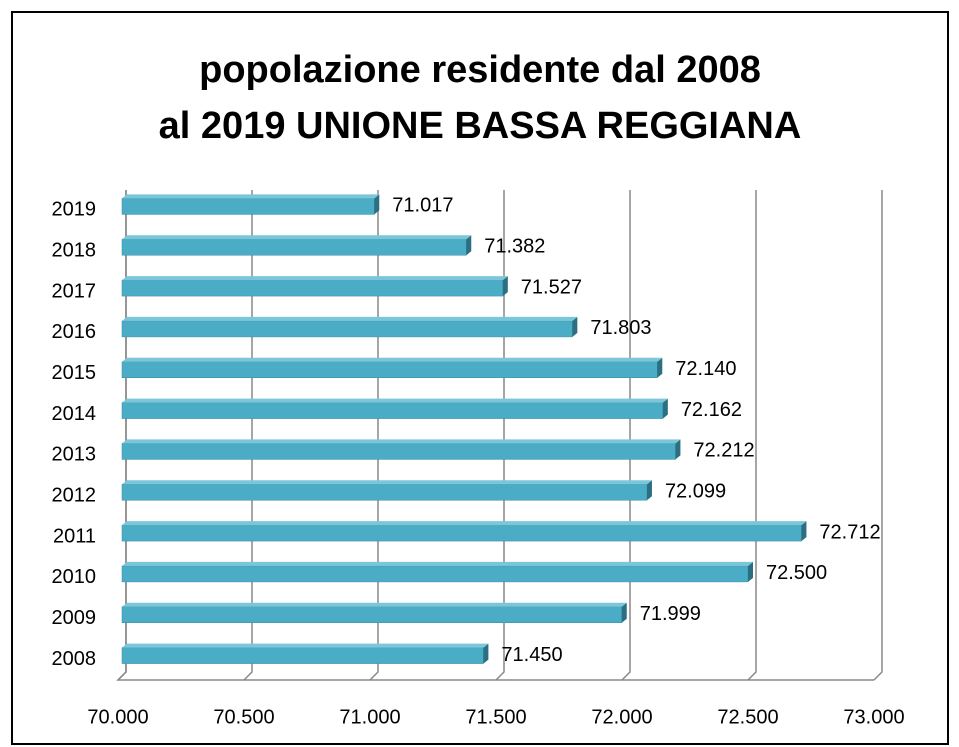  I want to click on x-tick-label: 70.000, so click(117, 717).